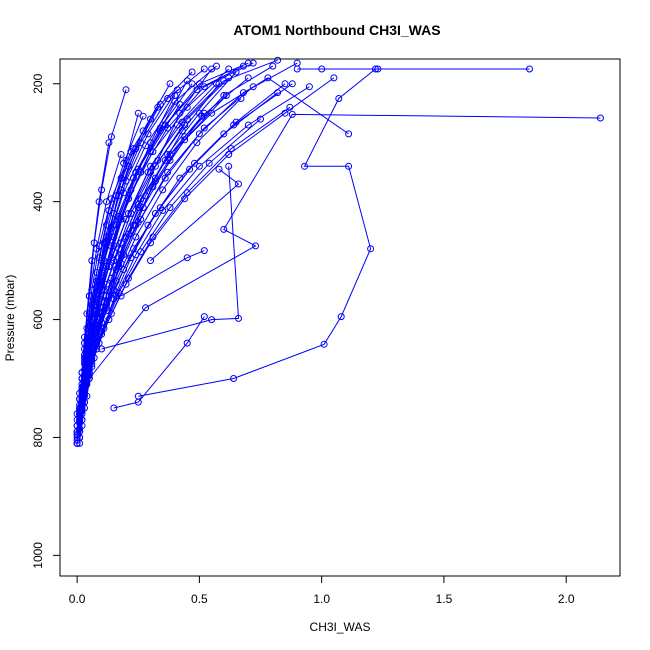  Describe the element at coordinates (38, 555) in the screenshot. I see `y-tick-label: 1000` at that location.